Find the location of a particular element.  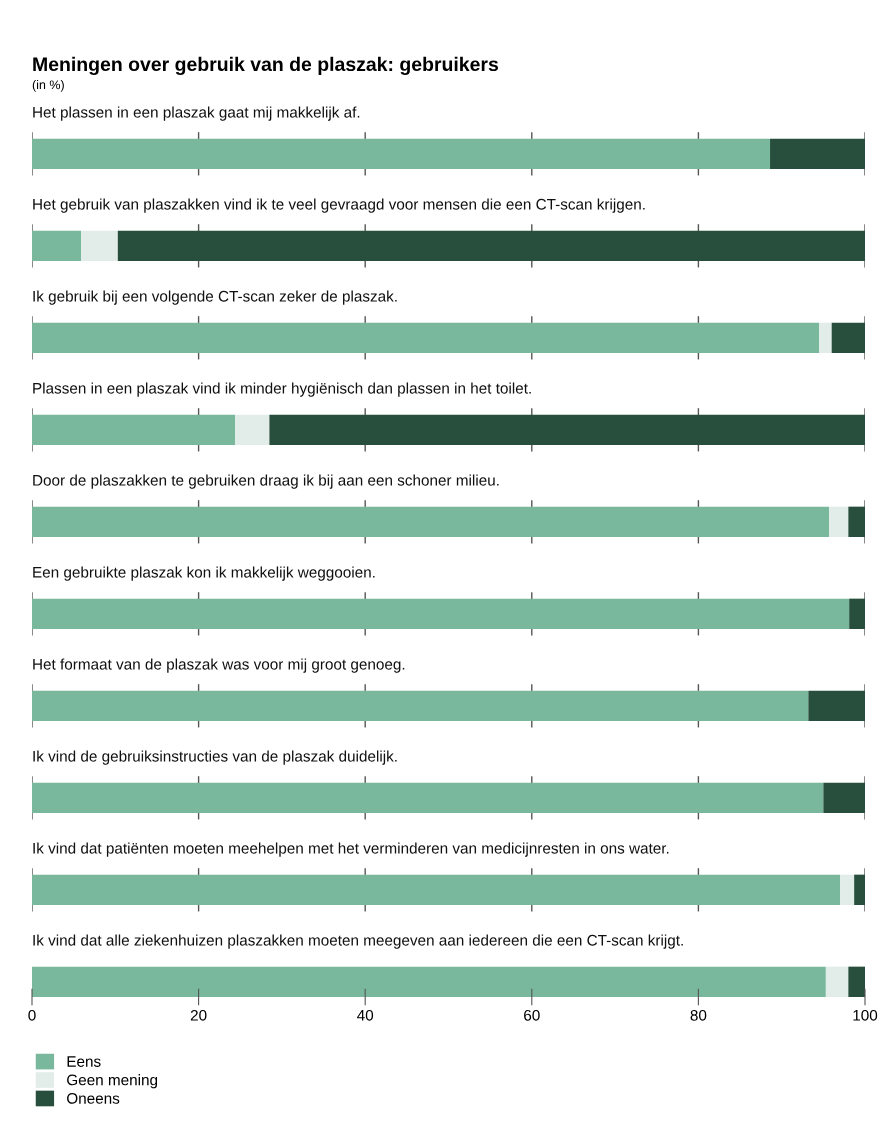

y-tick-label: Ik vind dat patiënten moeten meehelpen met het verminderen van medicijnresten in ons water. is located at coordinates (351, 849).